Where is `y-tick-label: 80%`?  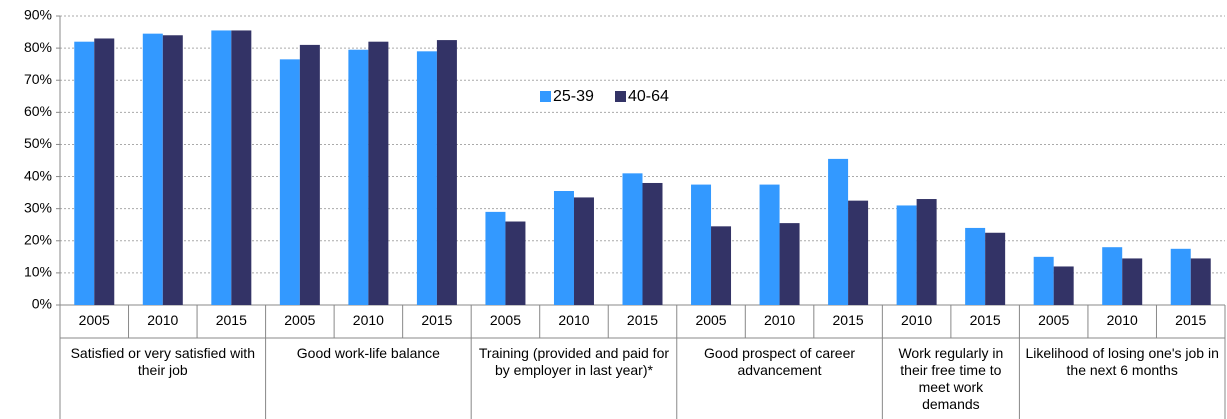 y-tick-label: 80% is located at coordinates (38, 47).